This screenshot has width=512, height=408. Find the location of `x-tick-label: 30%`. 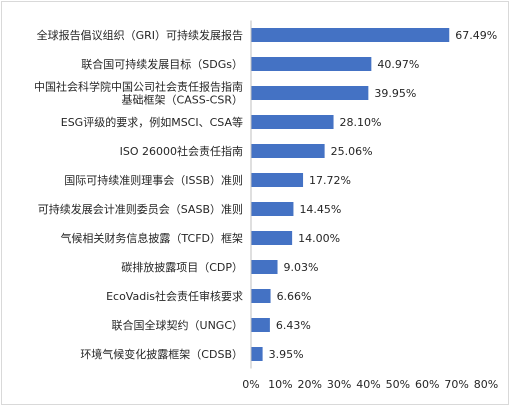

x-tick-label: 30% is located at coordinates (339, 384).